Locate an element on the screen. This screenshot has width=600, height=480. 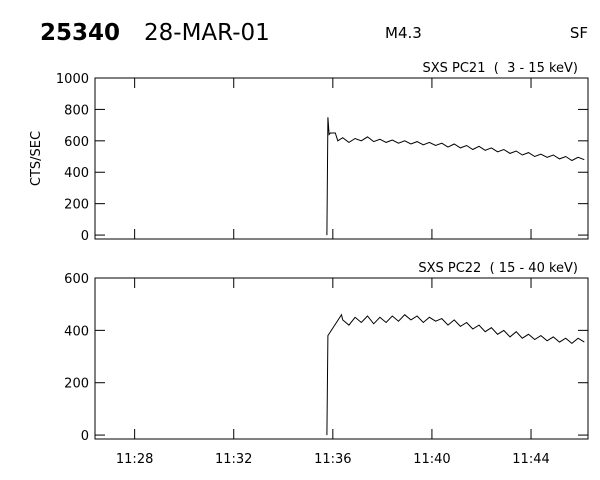
panel-title: SXS PC22 ( 15 - 40 keV) is located at coordinates (498, 268).